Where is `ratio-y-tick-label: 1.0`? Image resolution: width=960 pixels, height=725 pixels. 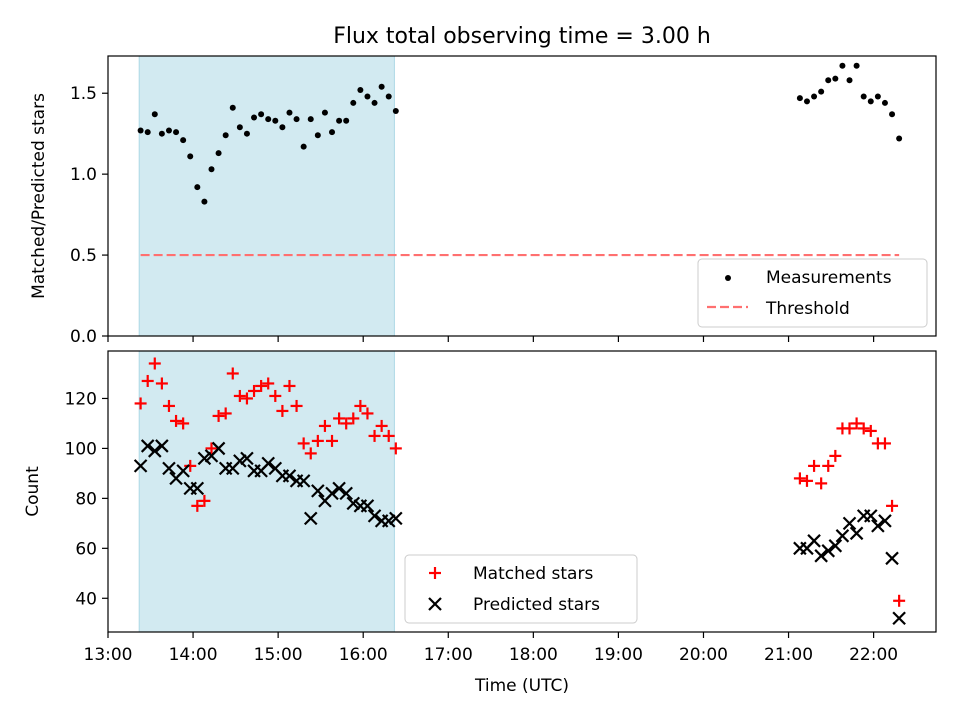
ratio-y-tick-label: 1.0 is located at coordinates (83, 175).